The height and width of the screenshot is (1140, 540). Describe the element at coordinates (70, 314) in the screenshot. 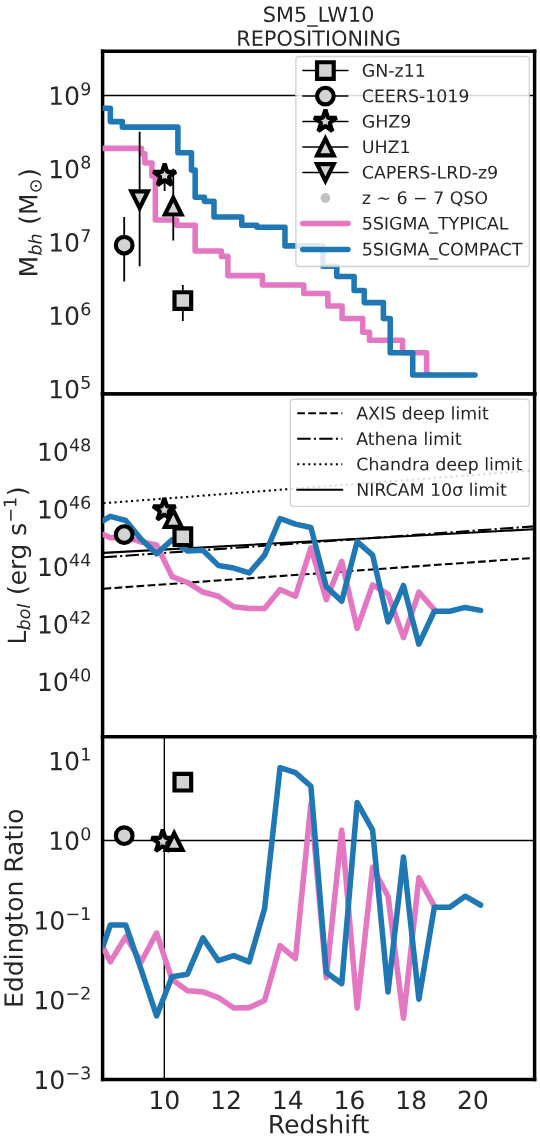

I see `y-tick-label: 10$^{6}$` at that location.